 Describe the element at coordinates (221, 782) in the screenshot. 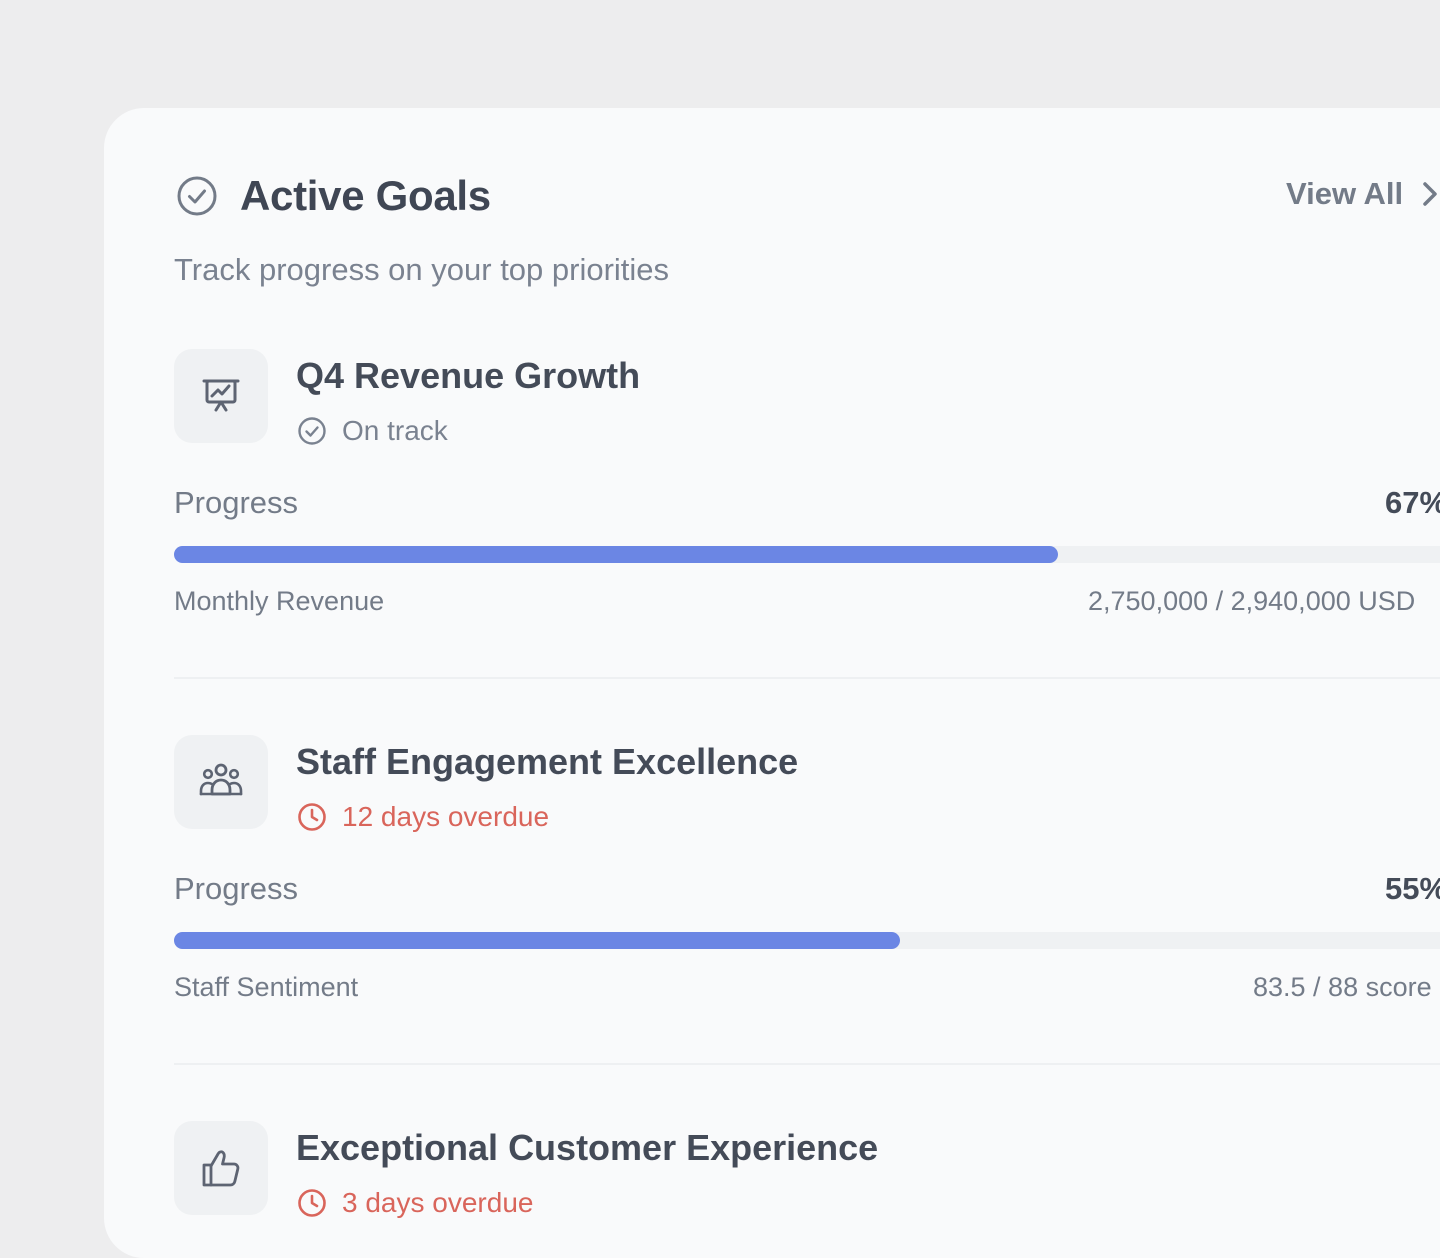

I see `user-group-icon` at that location.